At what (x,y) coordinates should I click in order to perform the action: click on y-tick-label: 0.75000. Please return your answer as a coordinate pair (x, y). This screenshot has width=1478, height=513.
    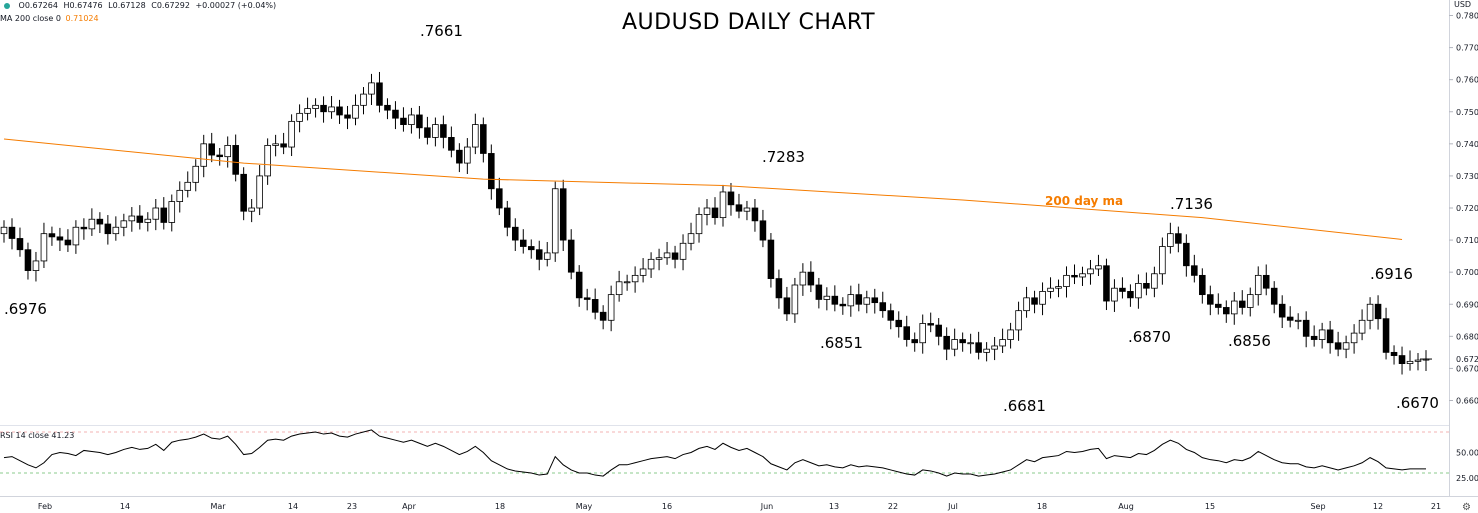
    Looking at the image, I should click on (1467, 112).